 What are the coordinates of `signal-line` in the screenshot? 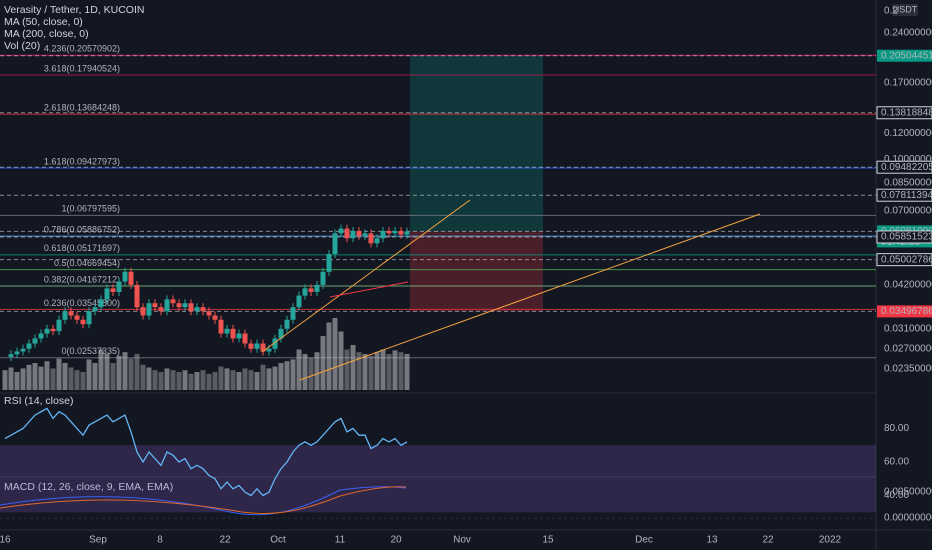 It's located at (203, 500).